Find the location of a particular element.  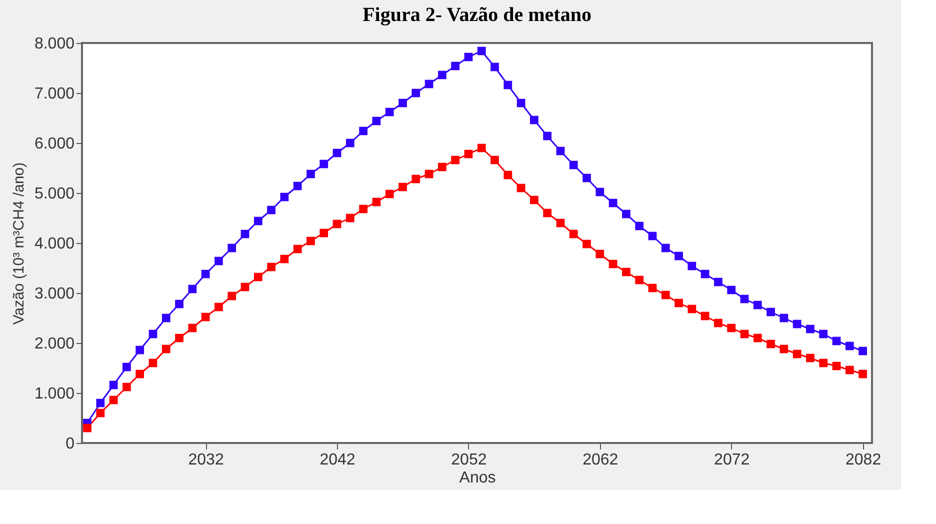

chart-title: Figura 2- Vazão de metano is located at coordinates (477, 15).